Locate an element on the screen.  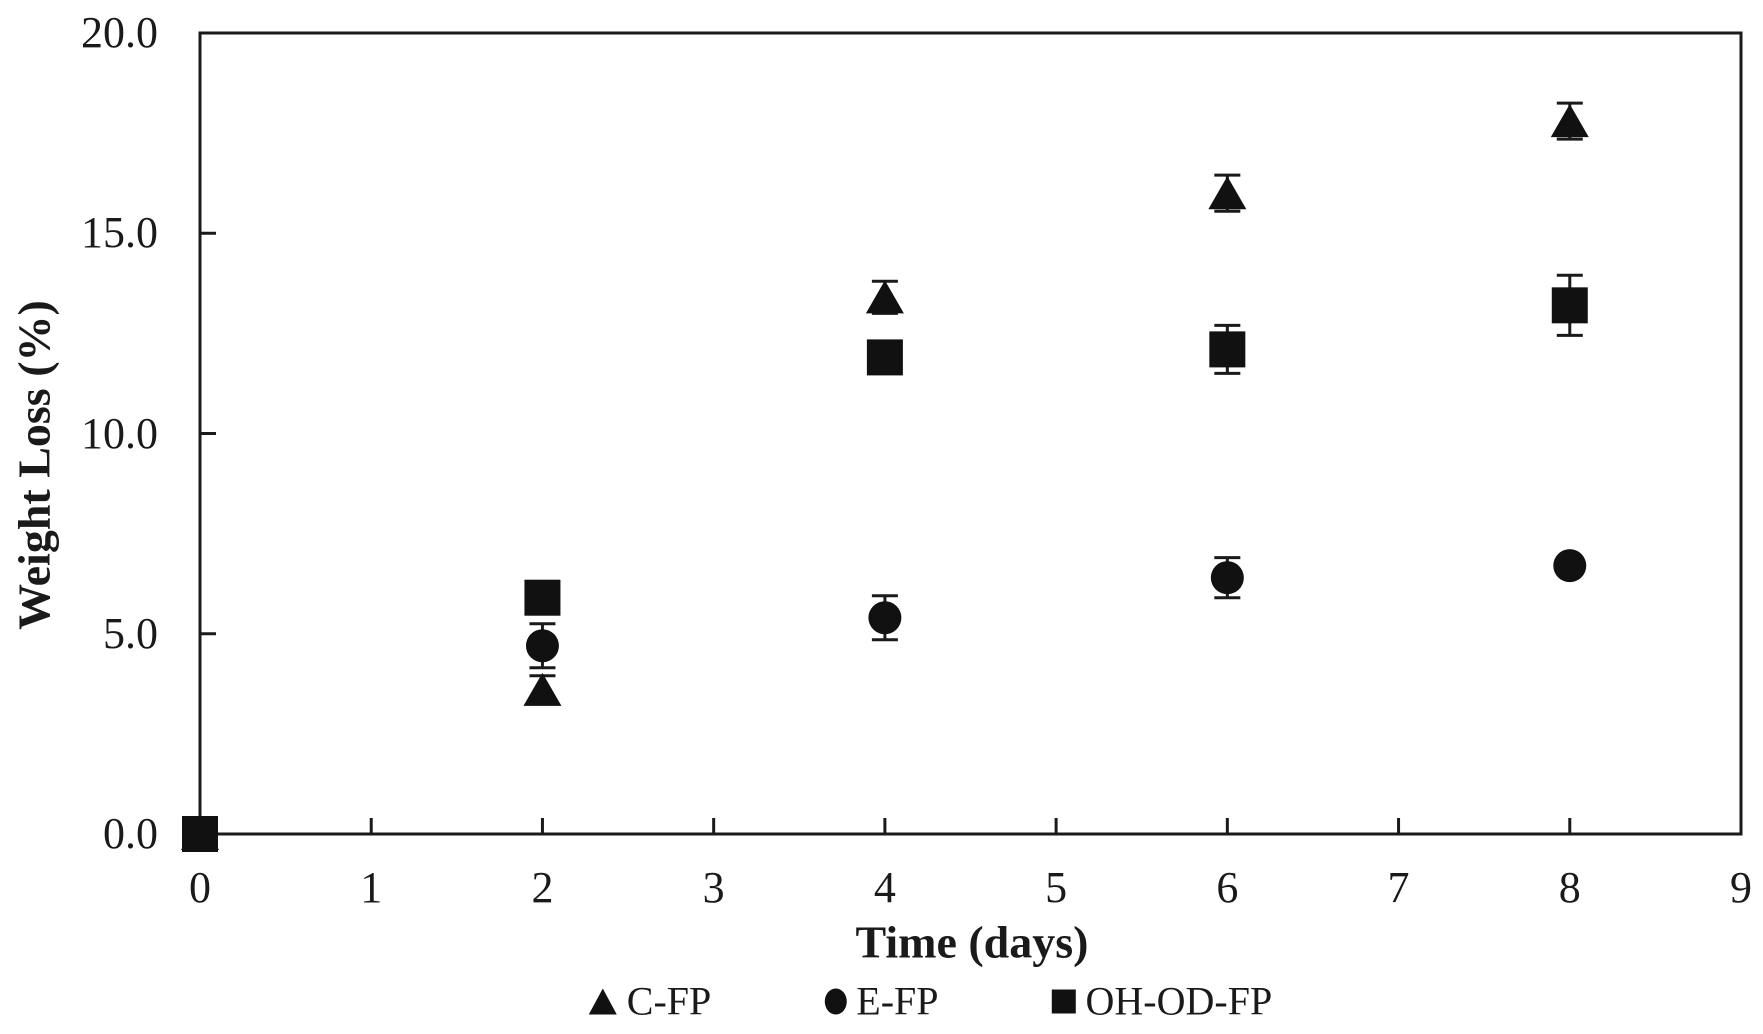
x-tick-label: 8 is located at coordinates (1569, 887).